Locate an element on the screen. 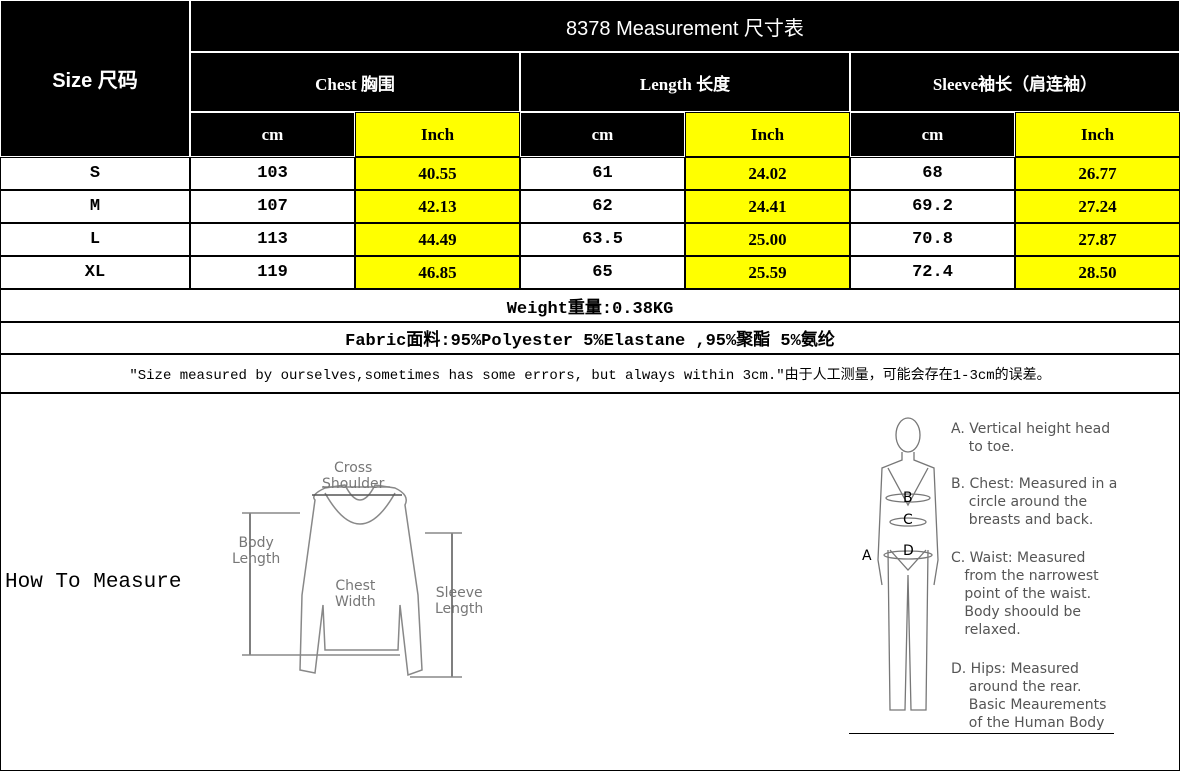 The height and width of the screenshot is (771, 1180). value-cell: 24.41 is located at coordinates (767, 206).